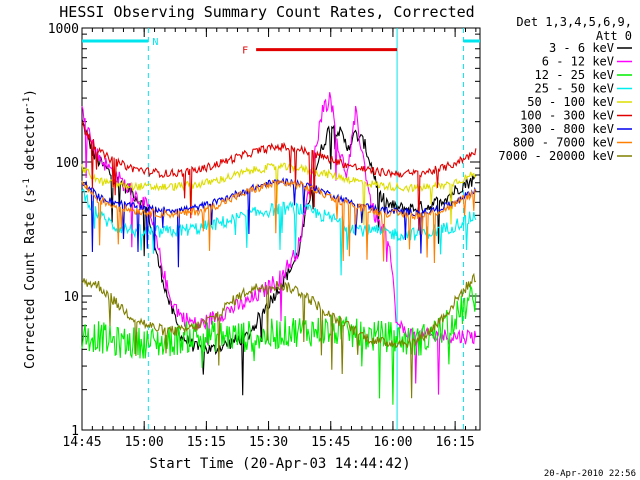 The width and height of the screenshot is (640, 480). Describe the element at coordinates (574, 75) in the screenshot. I see `legend-label: 12 - 25 keV` at that location.